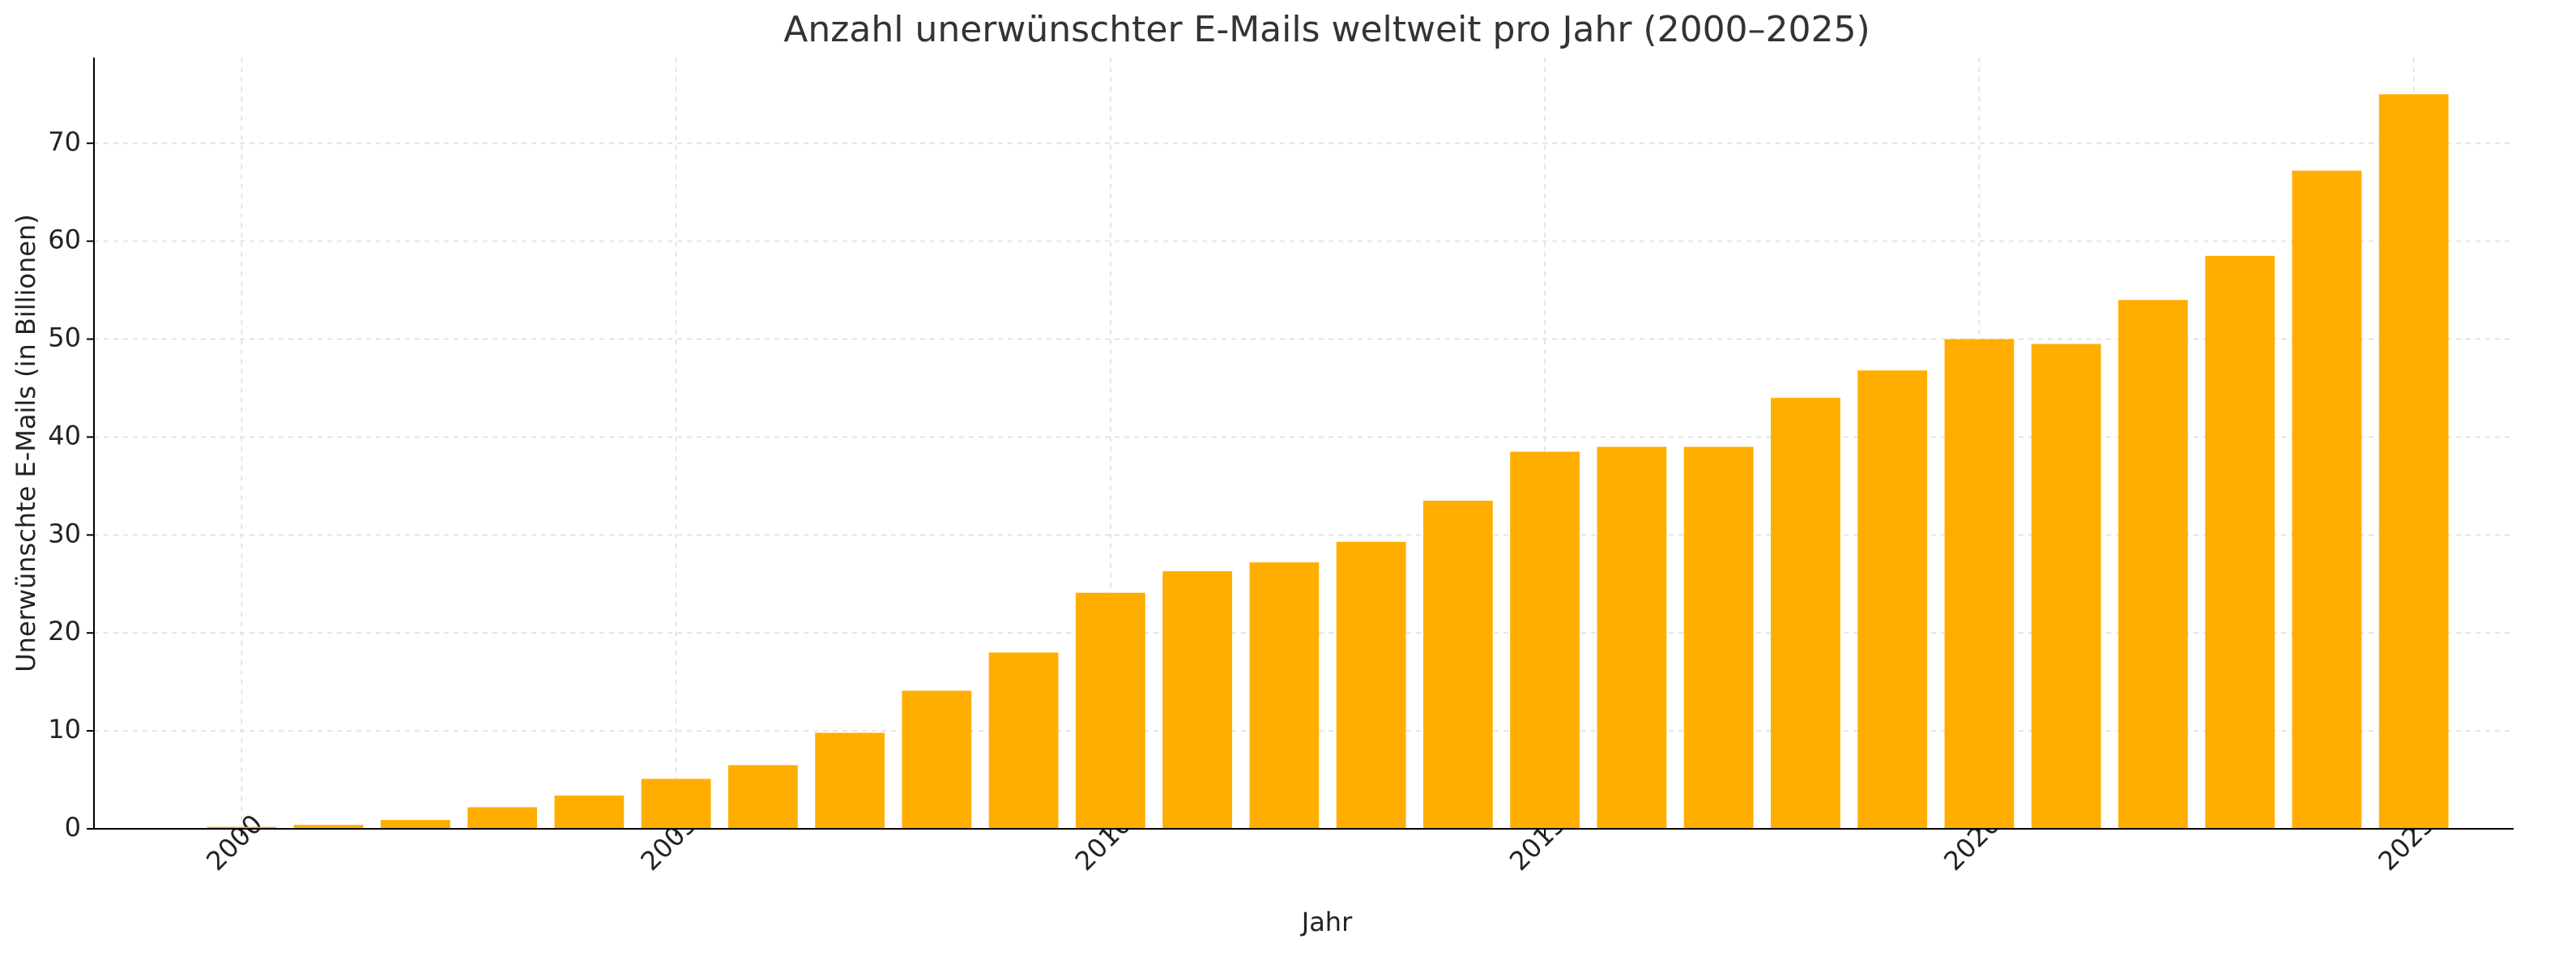  Describe the element at coordinates (64, 631) in the screenshot. I see `y-tick-label: 20` at that location.